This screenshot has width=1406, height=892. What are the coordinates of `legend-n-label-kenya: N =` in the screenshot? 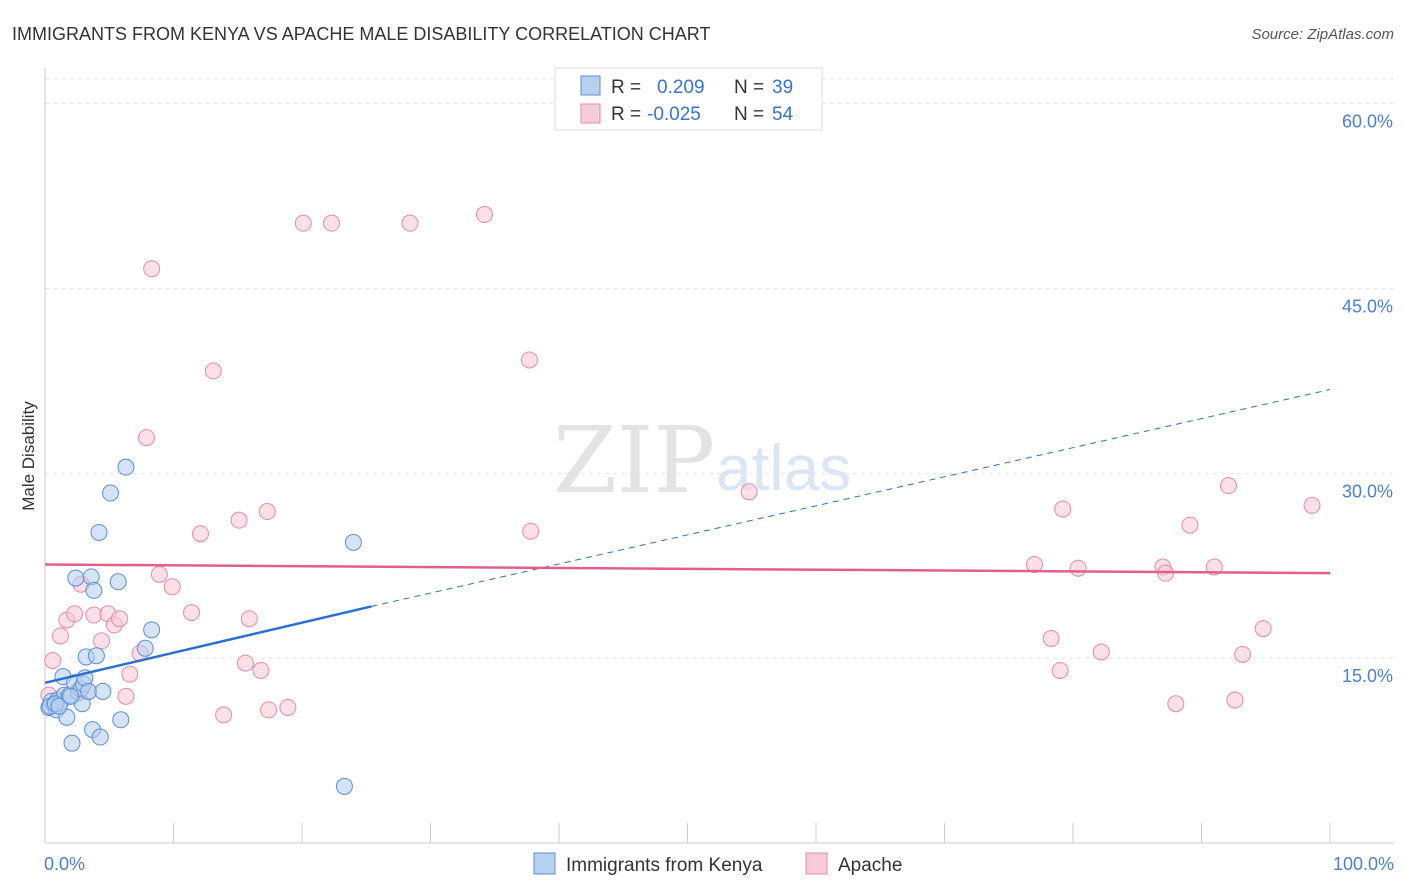 It's located at (749, 87).